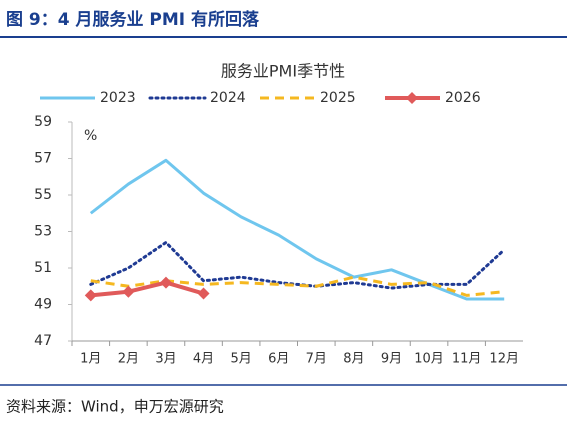 This screenshot has height=423, width=567. I want to click on chart-title: 服务业PMI季节性, so click(283, 71).